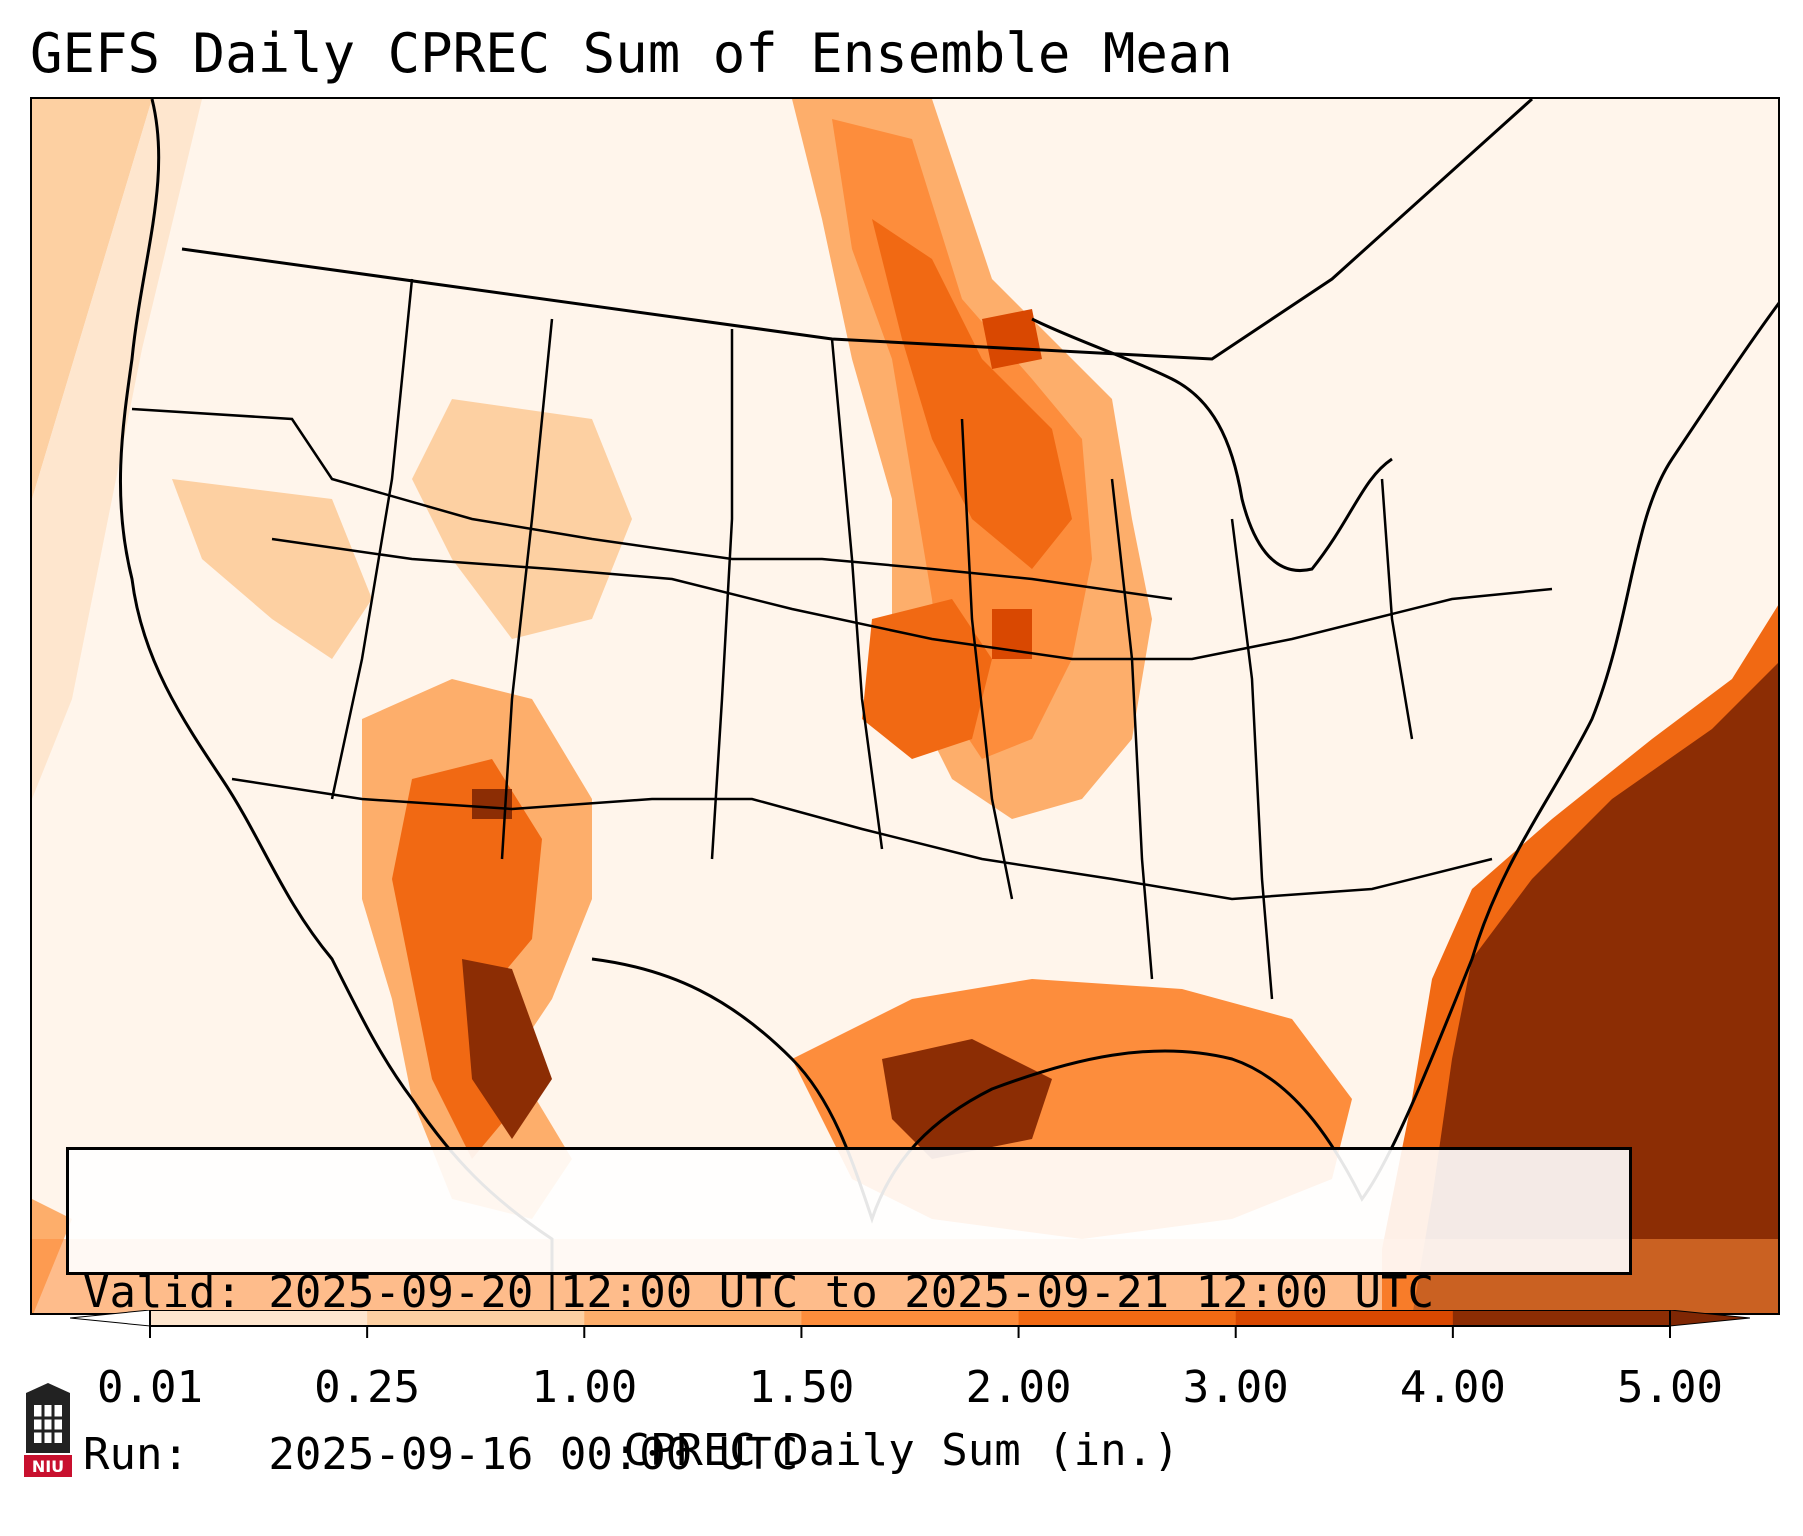 The height and width of the screenshot is (1536, 1803). Describe the element at coordinates (150, 1387) in the screenshot. I see `colorbar-tick-label: 0.01` at that location.